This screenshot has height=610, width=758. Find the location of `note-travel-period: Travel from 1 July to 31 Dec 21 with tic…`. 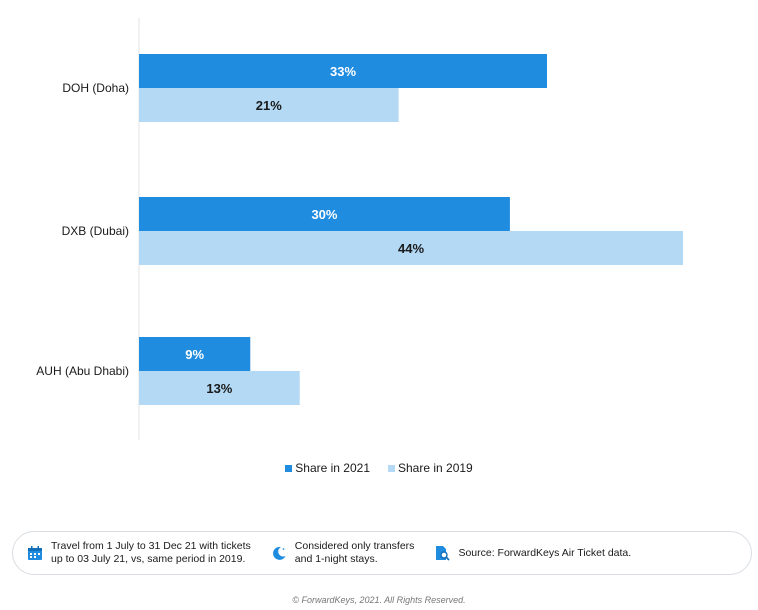

note-travel-period: Travel from 1 July to 31 Dec 21 with tic… is located at coordinates (139, 553).